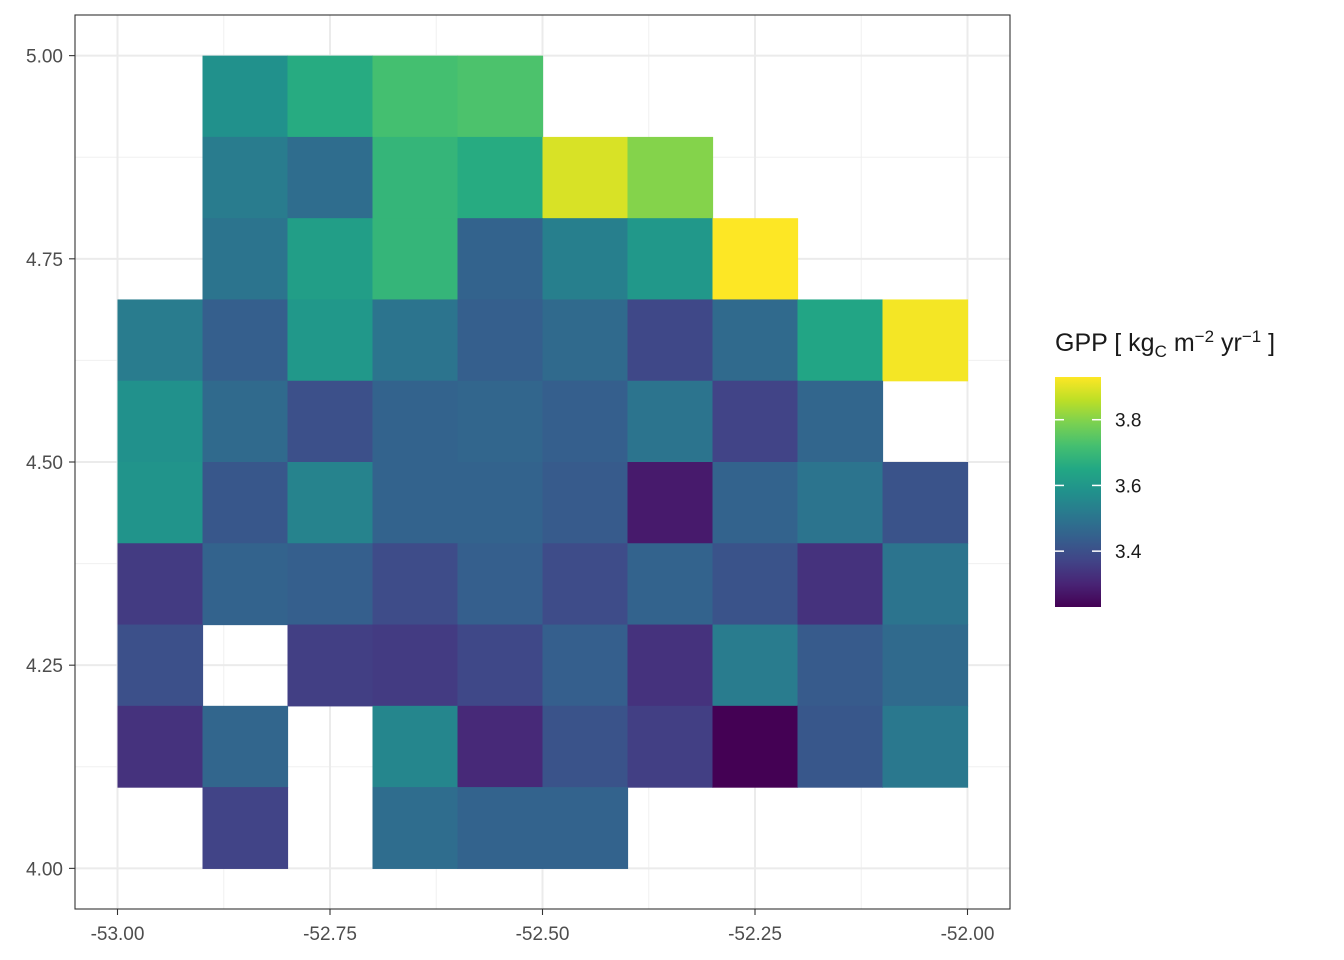 This screenshot has width=1344, height=960. Describe the element at coordinates (1204, 336) in the screenshot. I see `legend-title-exponent-1: −2` at that location.